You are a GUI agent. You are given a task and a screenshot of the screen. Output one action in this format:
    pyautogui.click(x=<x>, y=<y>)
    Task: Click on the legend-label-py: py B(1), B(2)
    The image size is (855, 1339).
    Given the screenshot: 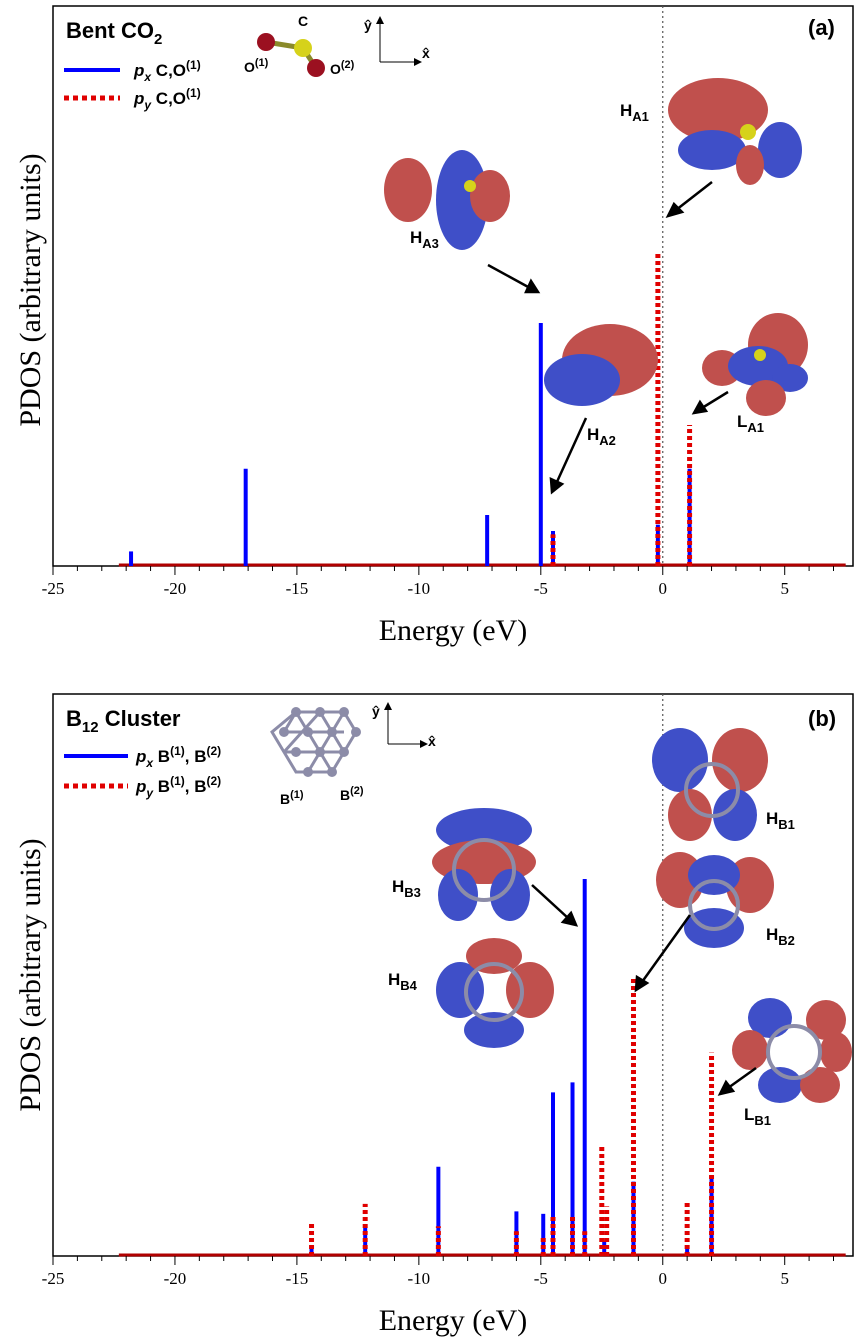 What is the action you would take?
    pyautogui.click(x=178, y=787)
    